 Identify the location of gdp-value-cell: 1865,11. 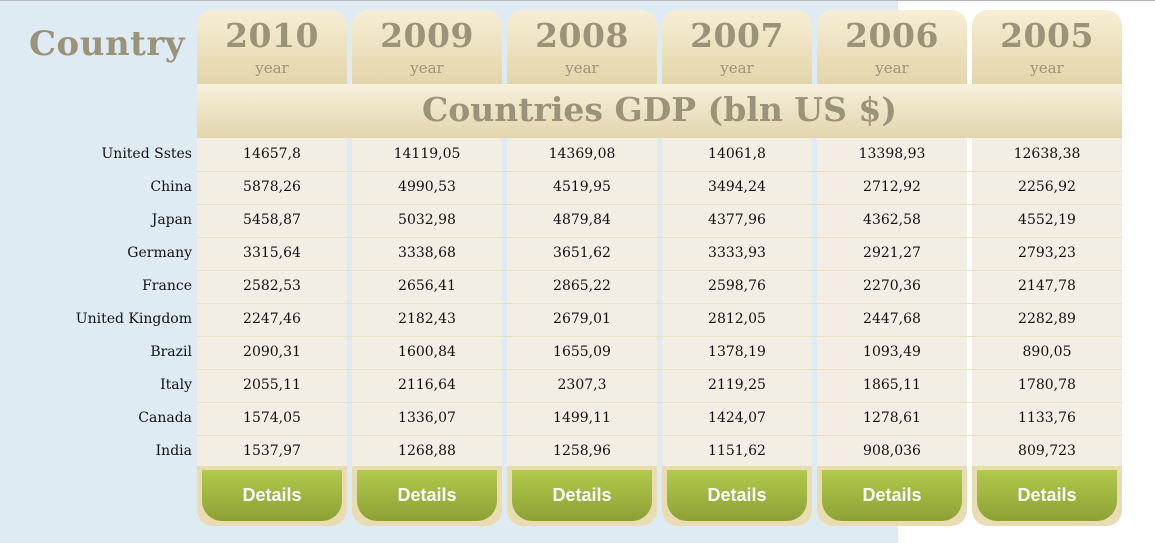
(892, 385).